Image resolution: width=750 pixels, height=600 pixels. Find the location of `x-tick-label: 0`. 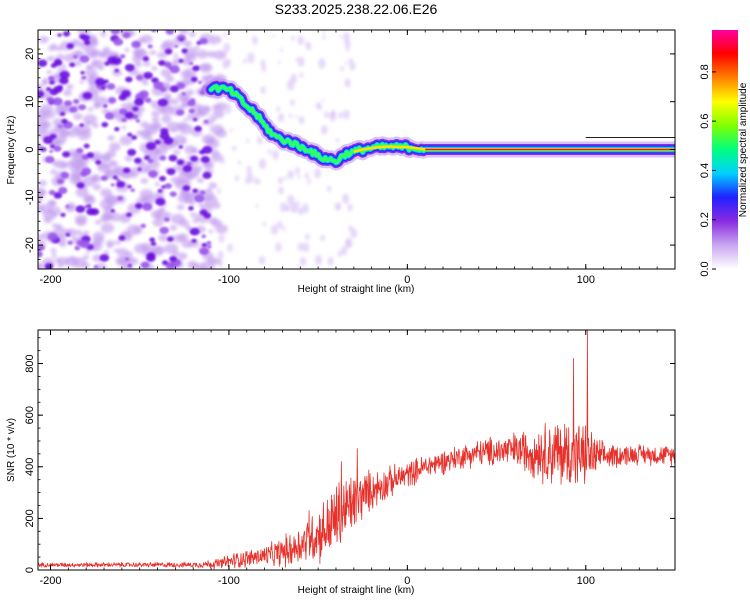

x-tick-label: 0 is located at coordinates (407, 280).